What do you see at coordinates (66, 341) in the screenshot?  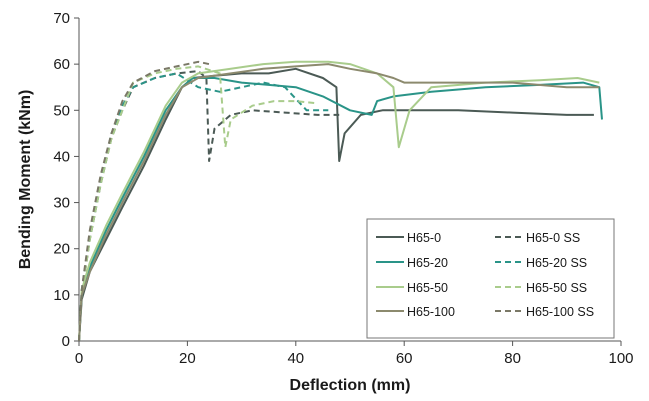 I see `y-tick-label: 0` at bounding box center [66, 341].